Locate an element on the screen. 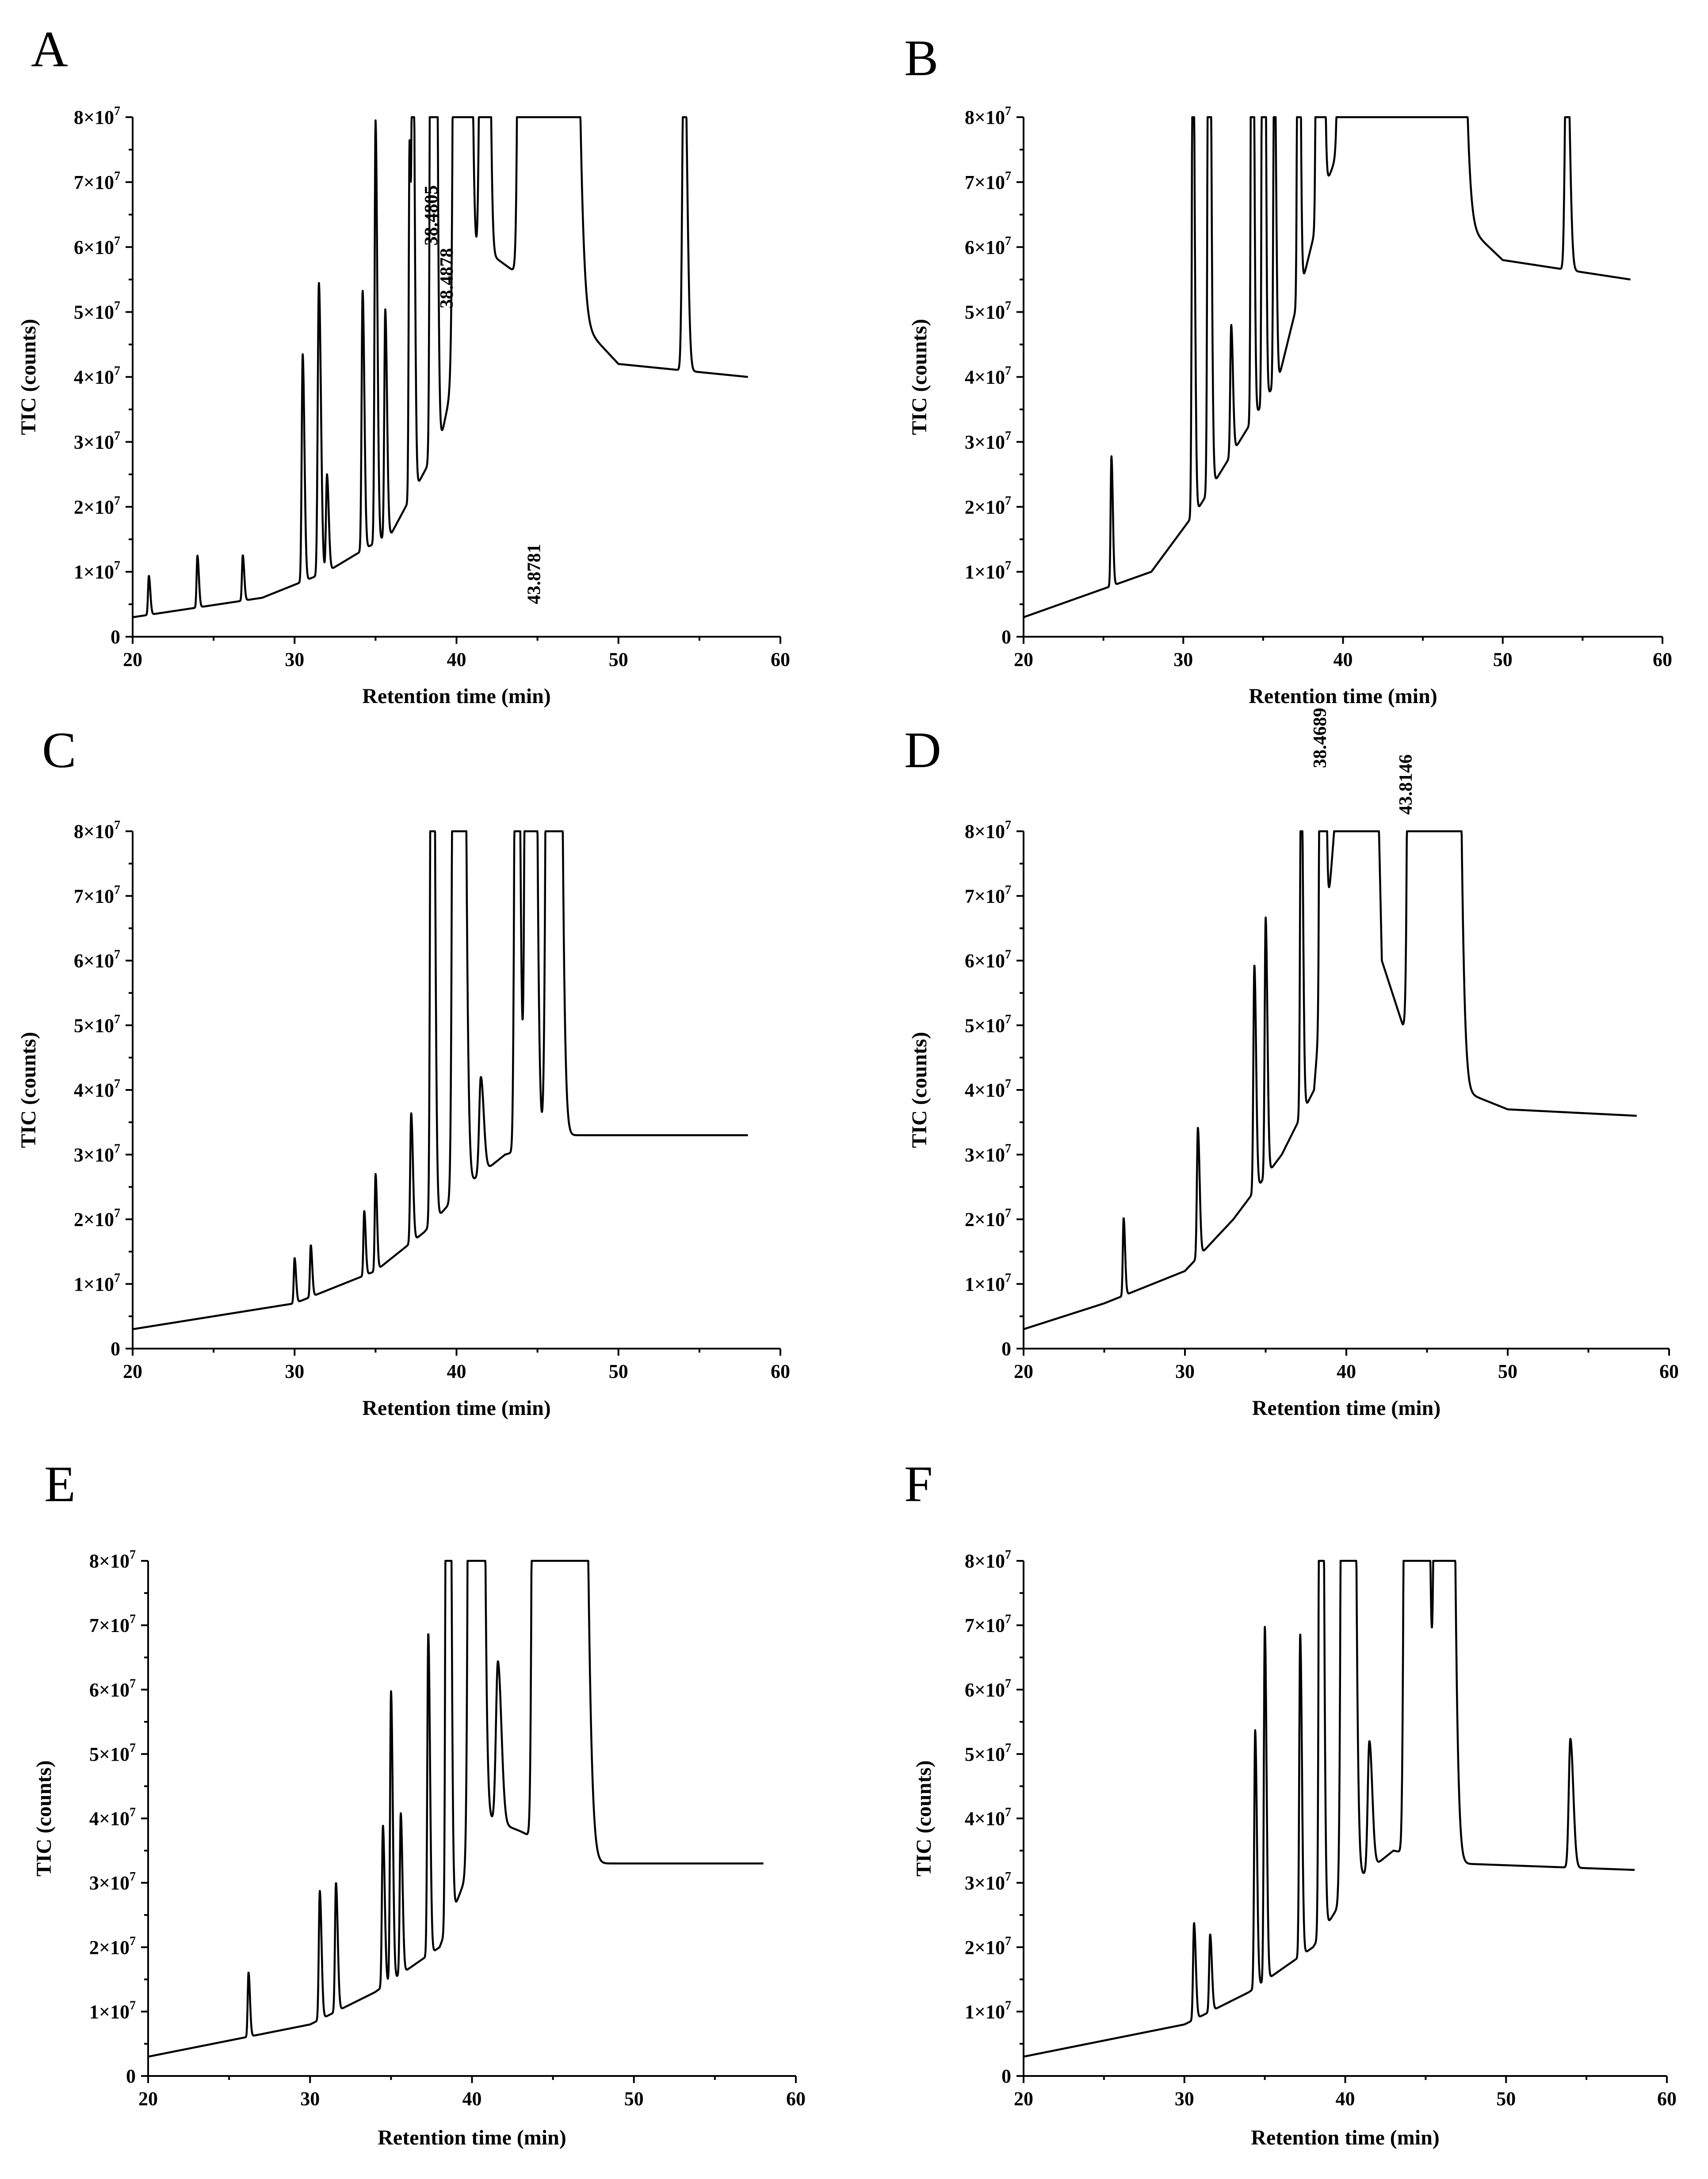 Image resolution: width=1708 pixels, height=2179 pixels. panel-letter: E is located at coordinates (60, 1484).